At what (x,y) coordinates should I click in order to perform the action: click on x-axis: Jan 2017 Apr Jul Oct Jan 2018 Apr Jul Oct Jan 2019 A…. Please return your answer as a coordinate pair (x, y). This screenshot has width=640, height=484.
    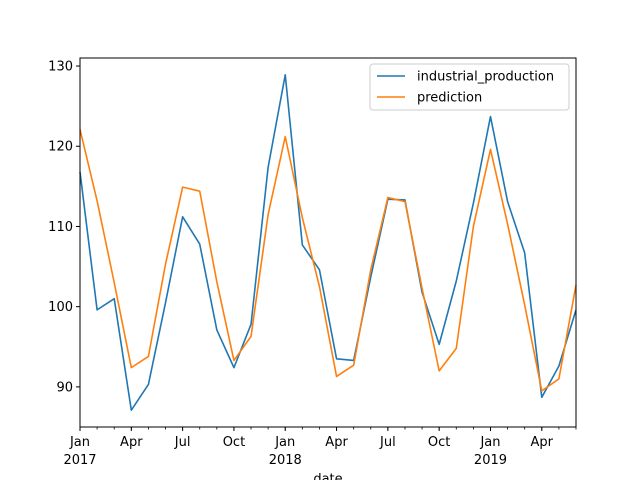
    Looking at the image, I should click on (320, 447).